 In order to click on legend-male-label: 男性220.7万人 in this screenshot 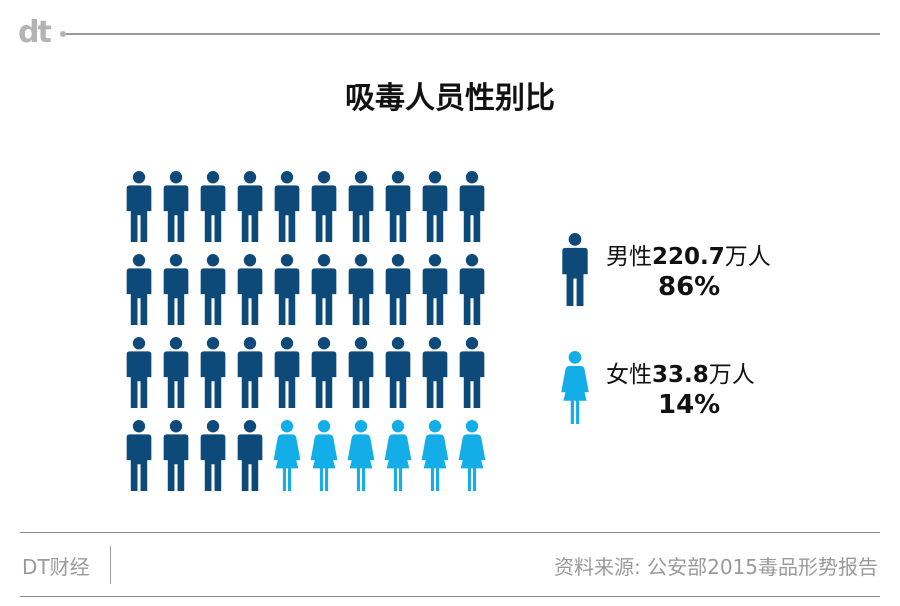, I will do `click(688, 257)`.